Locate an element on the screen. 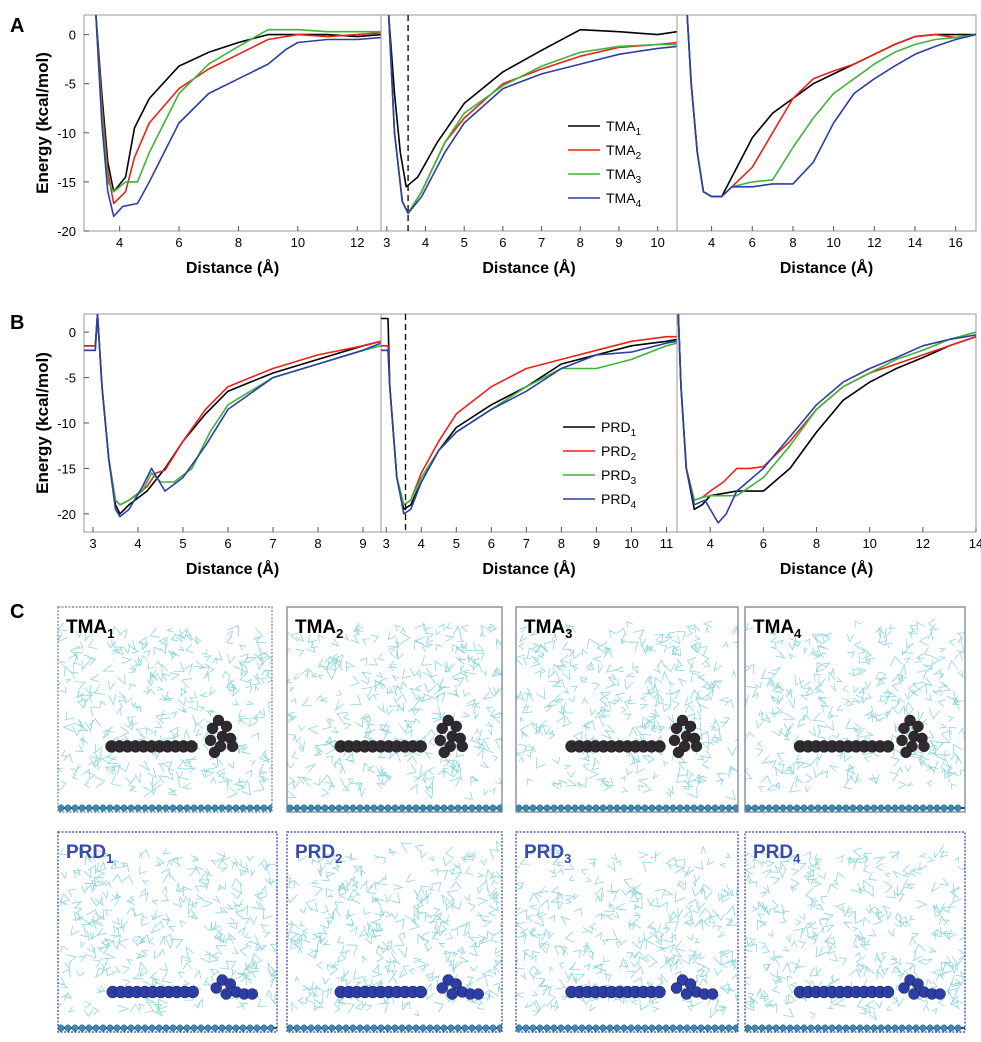  legend-label: PRD4 is located at coordinates (619, 501).